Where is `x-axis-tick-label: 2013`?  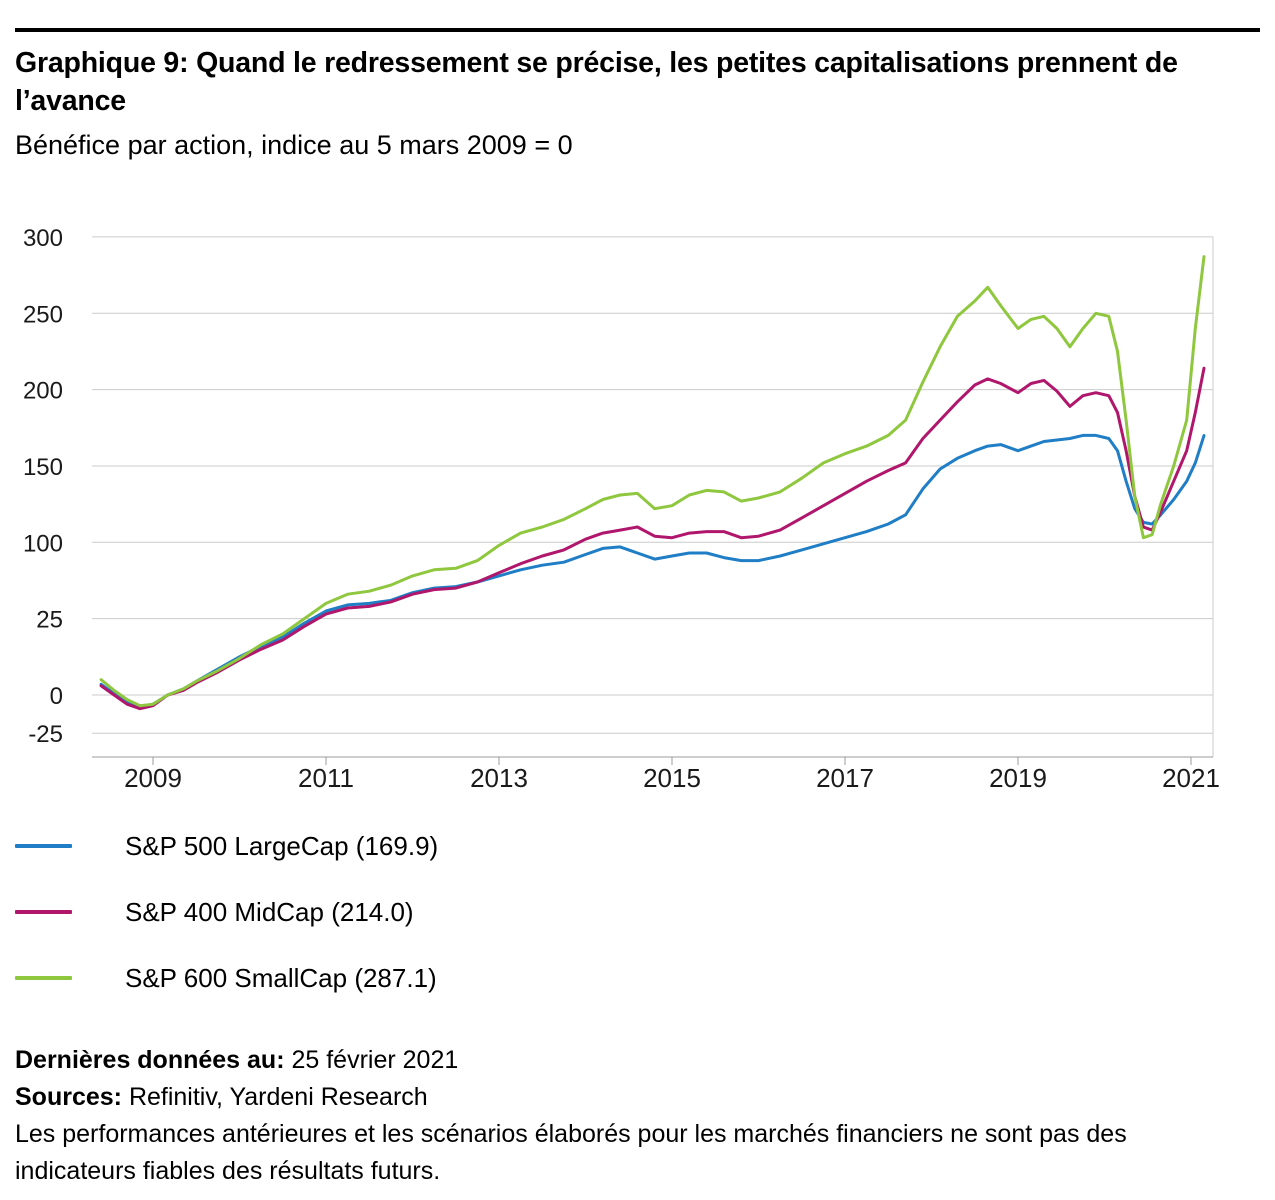 x-axis-tick-label: 2013 is located at coordinates (499, 778).